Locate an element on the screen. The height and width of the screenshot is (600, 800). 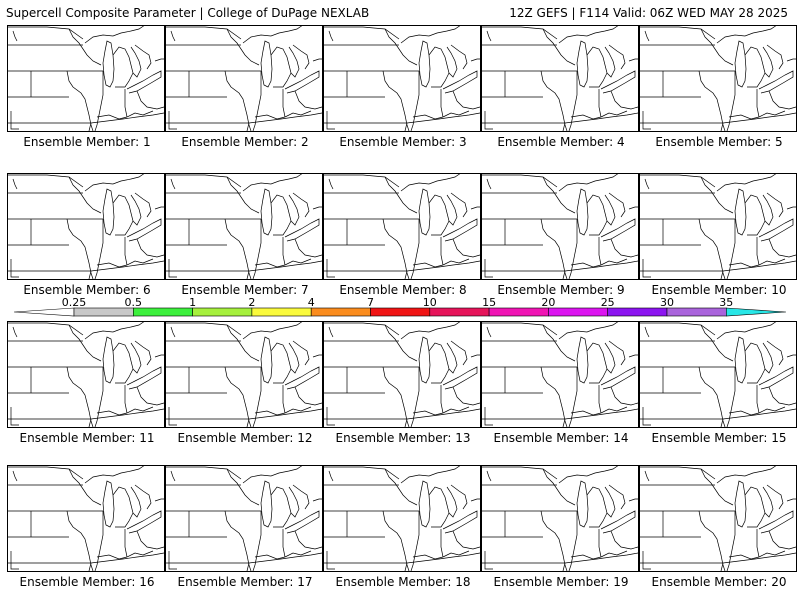
member-label: Ensemble Member: 6 is located at coordinates (87, 290).